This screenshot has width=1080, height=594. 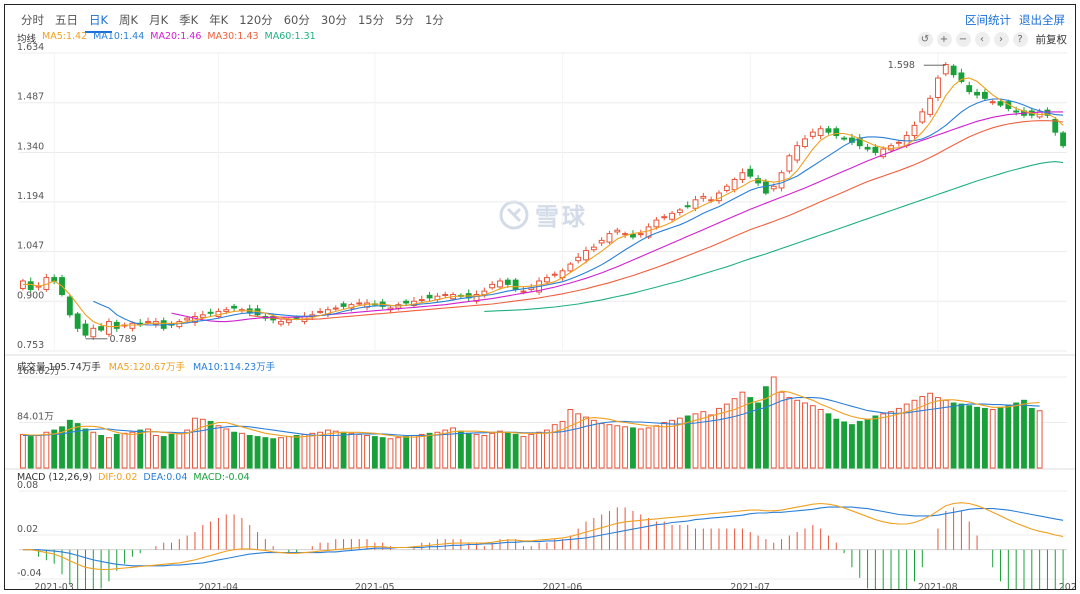 What do you see at coordinates (1001, 39) in the screenshot?
I see `chevron-right-icon: ›` at bounding box center [1001, 39].